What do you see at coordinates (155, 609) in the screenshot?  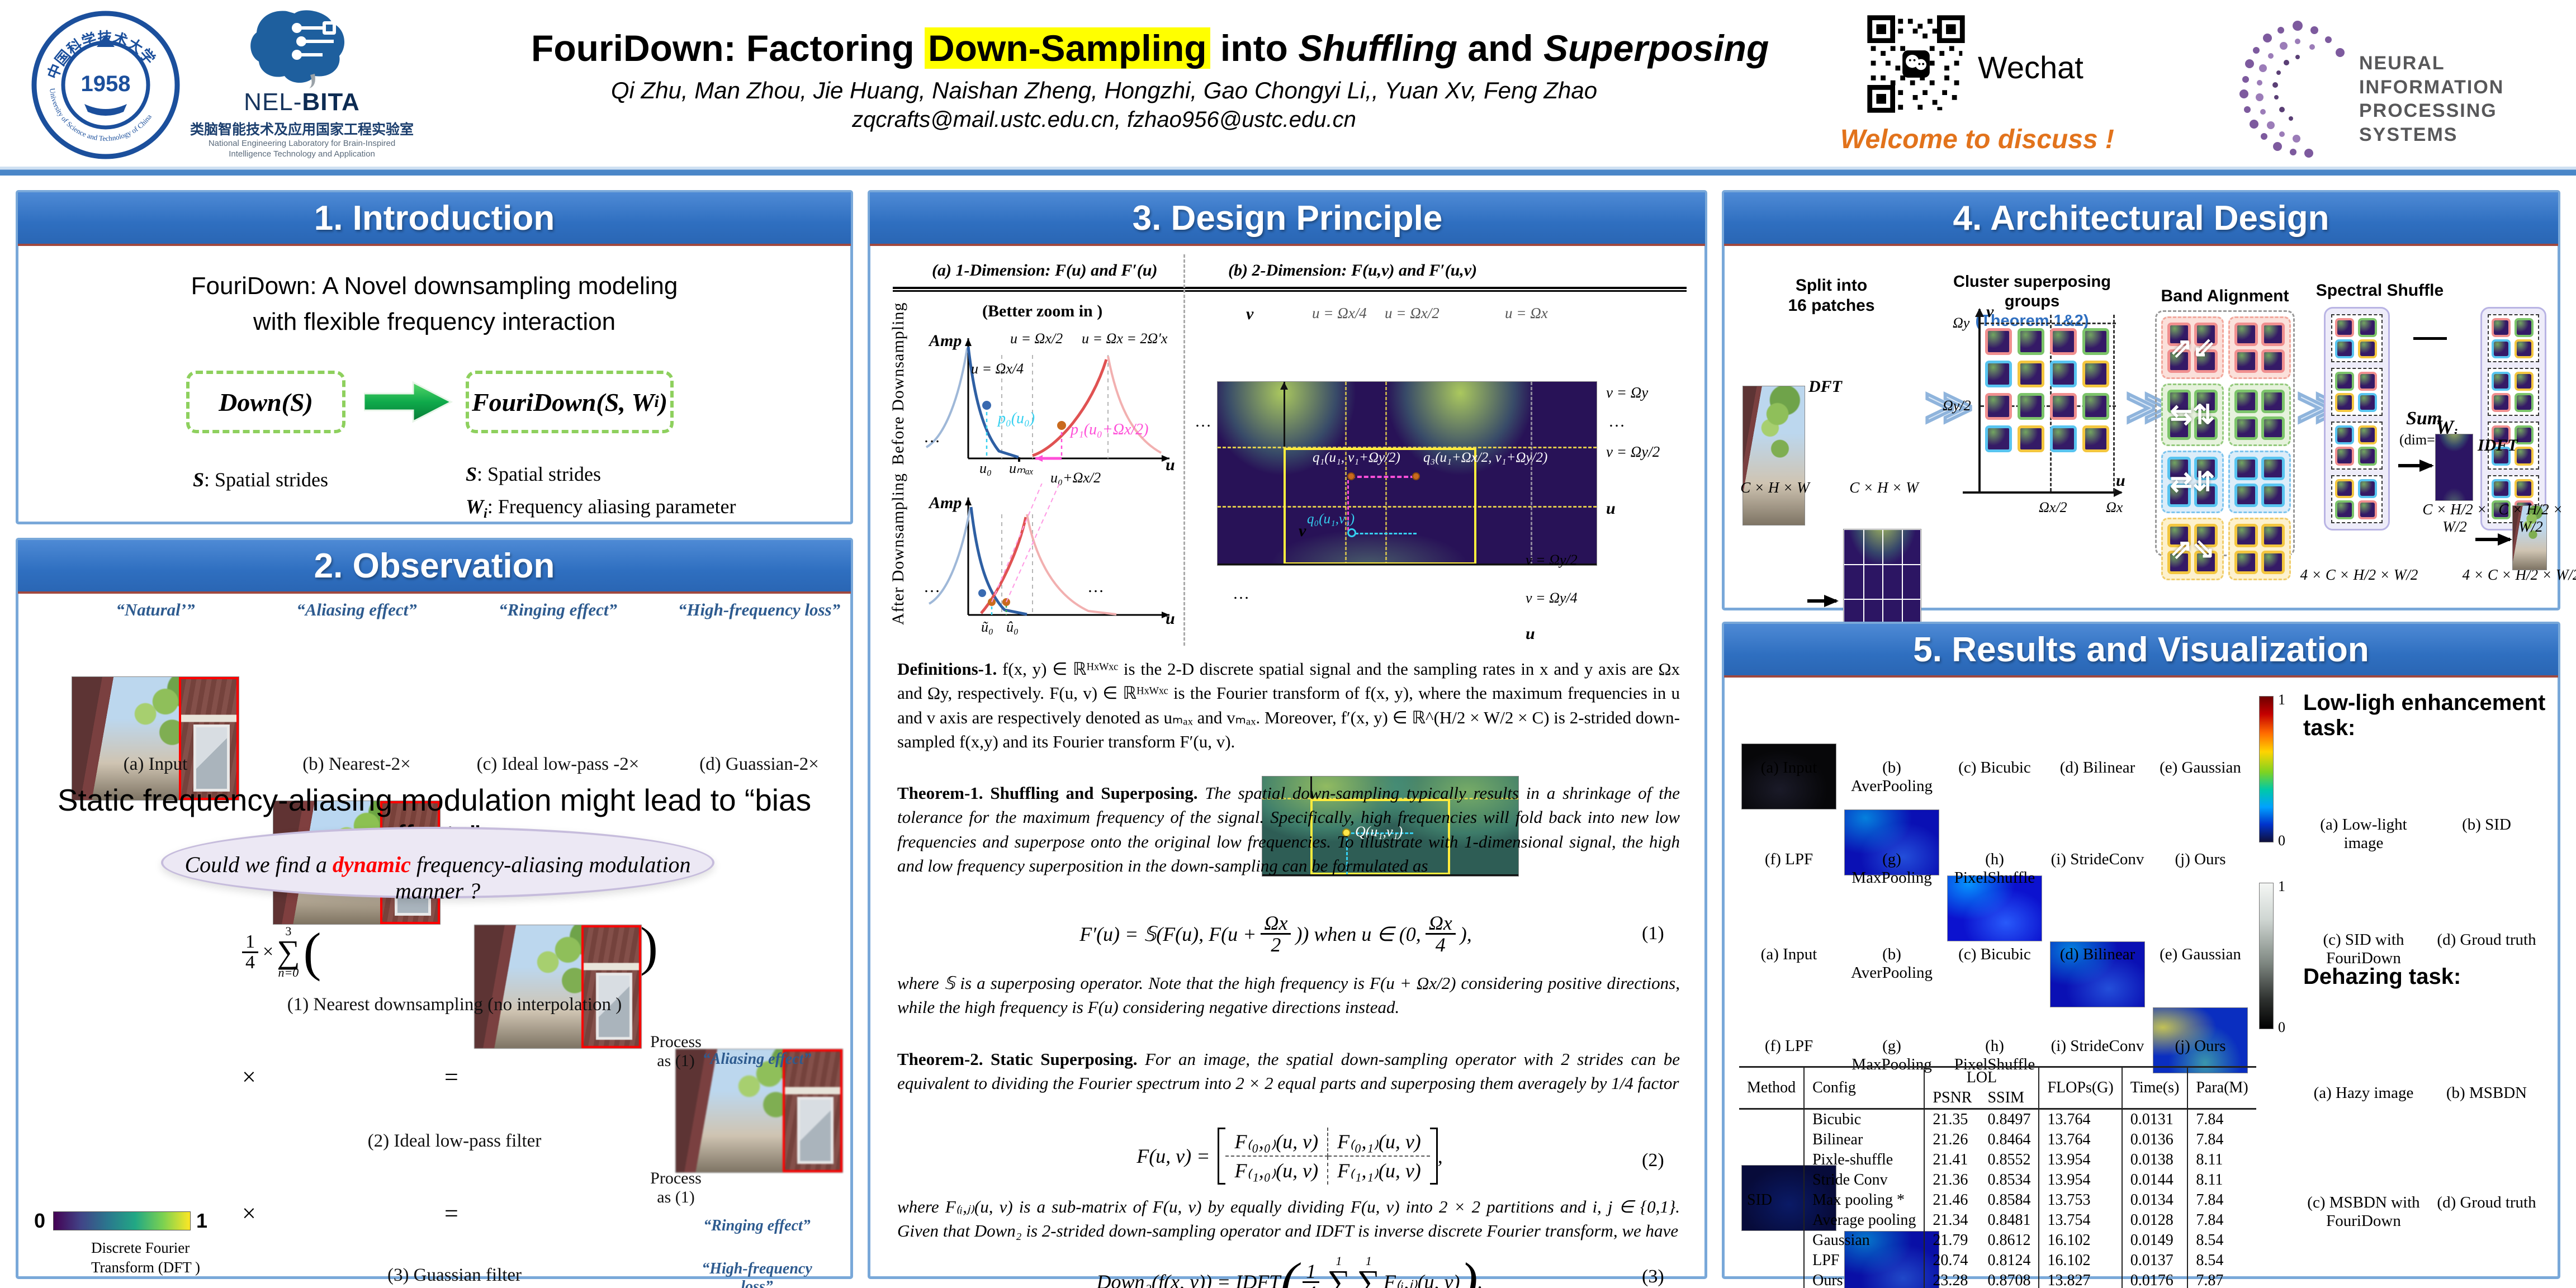 I see `quote-natural: “Natural’”` at bounding box center [155, 609].